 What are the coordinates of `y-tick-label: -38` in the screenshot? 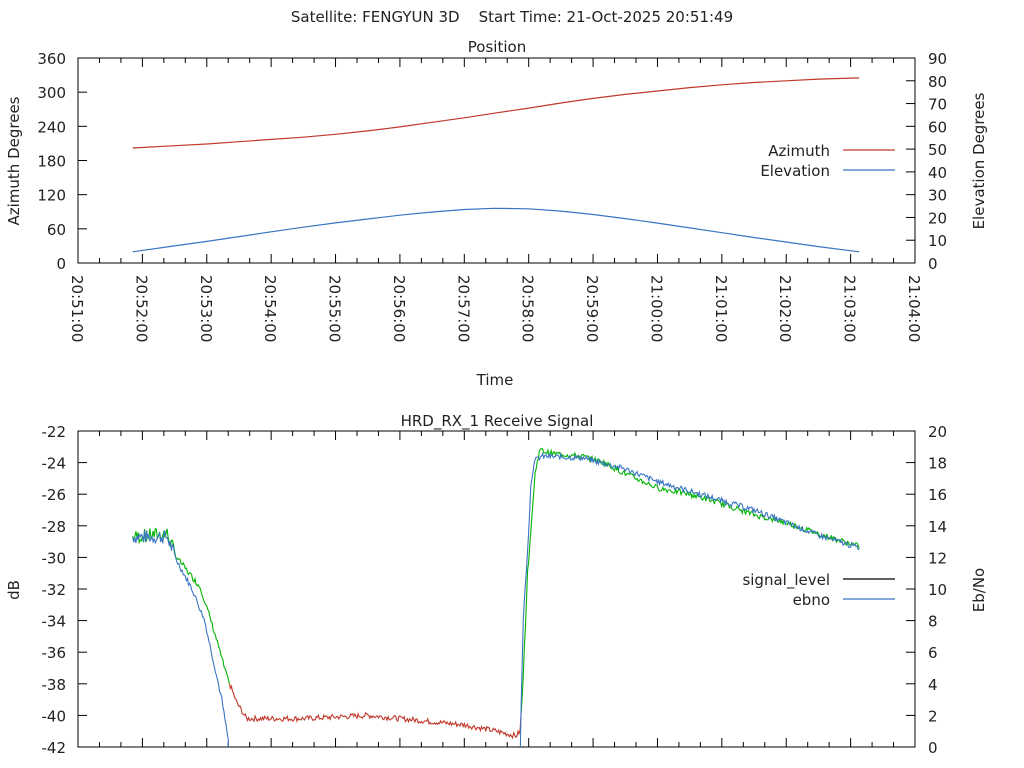 It's located at (54, 685).